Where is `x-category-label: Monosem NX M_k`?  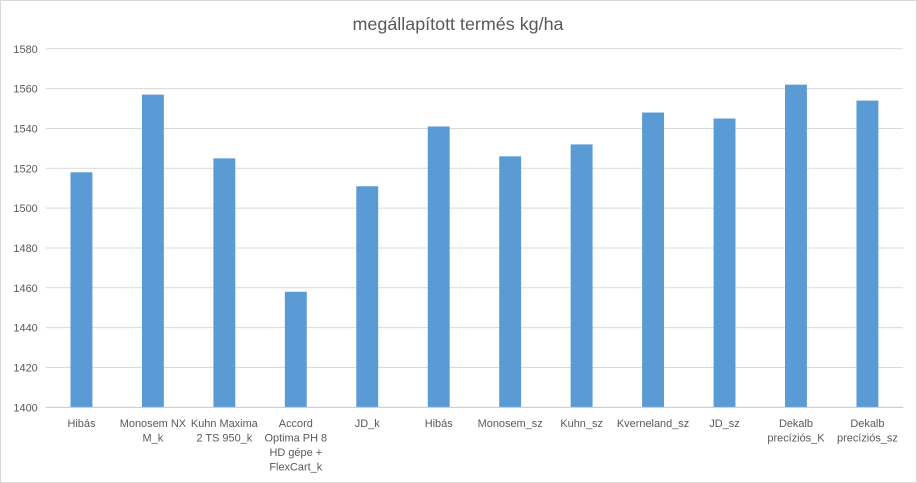
x-category-label: Monosem NX M_k is located at coordinates (153, 431).